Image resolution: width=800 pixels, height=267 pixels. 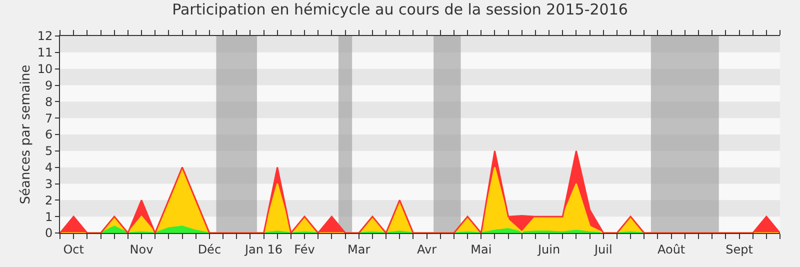 I want to click on y-tick-label: 10, so click(x=45, y=69).